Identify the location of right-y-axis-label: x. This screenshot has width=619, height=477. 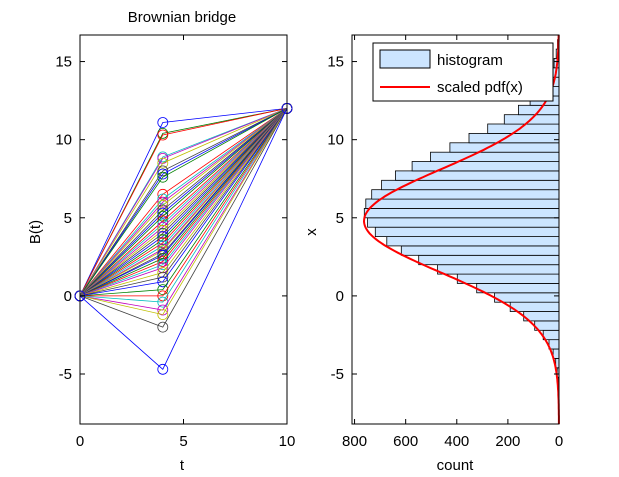
(311, 232).